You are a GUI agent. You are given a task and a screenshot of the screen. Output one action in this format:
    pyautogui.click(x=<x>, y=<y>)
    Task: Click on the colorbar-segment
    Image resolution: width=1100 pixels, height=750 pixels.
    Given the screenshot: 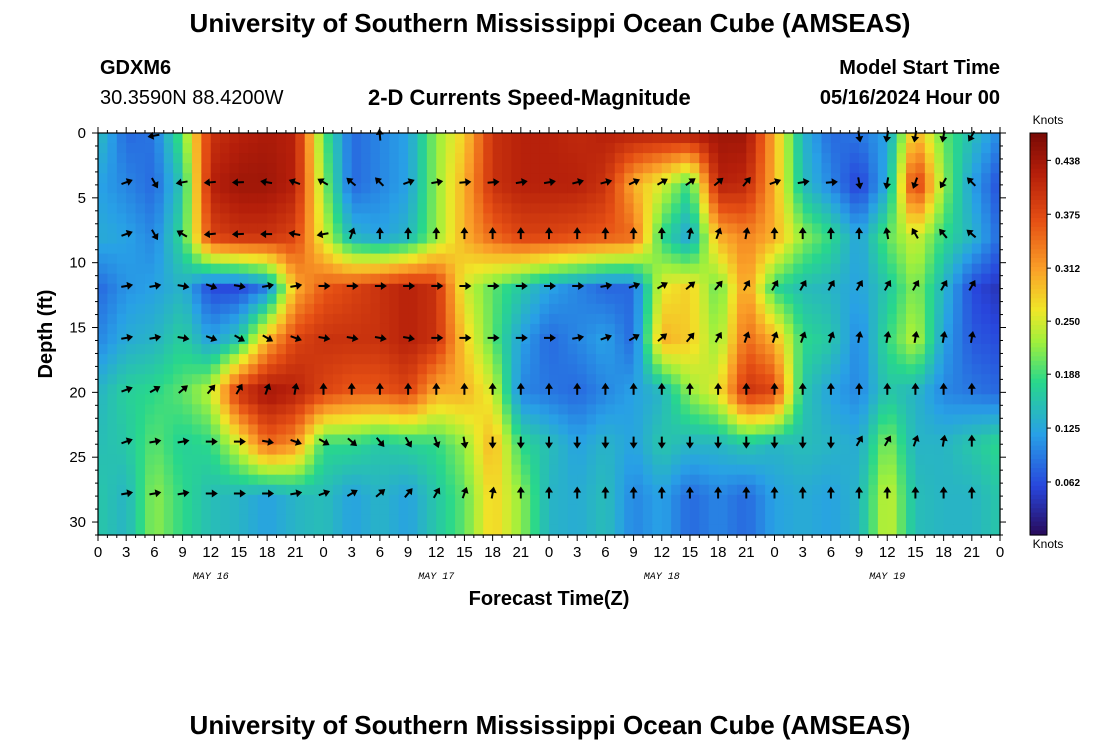 What is the action you would take?
    pyautogui.click(x=1038, y=435)
    